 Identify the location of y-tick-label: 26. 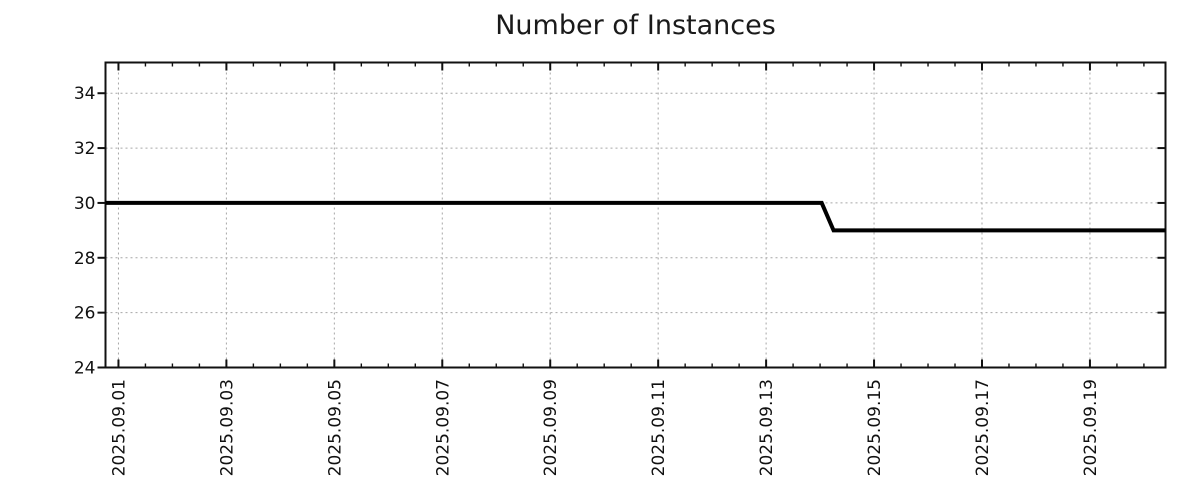
(85, 314).